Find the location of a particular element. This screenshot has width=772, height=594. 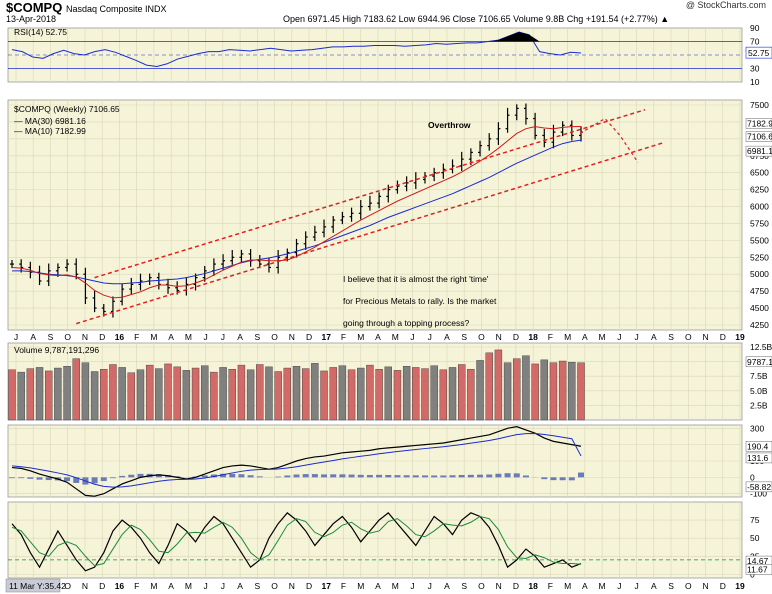

x-tick-label-bottom: J is located at coordinates (636, 586).